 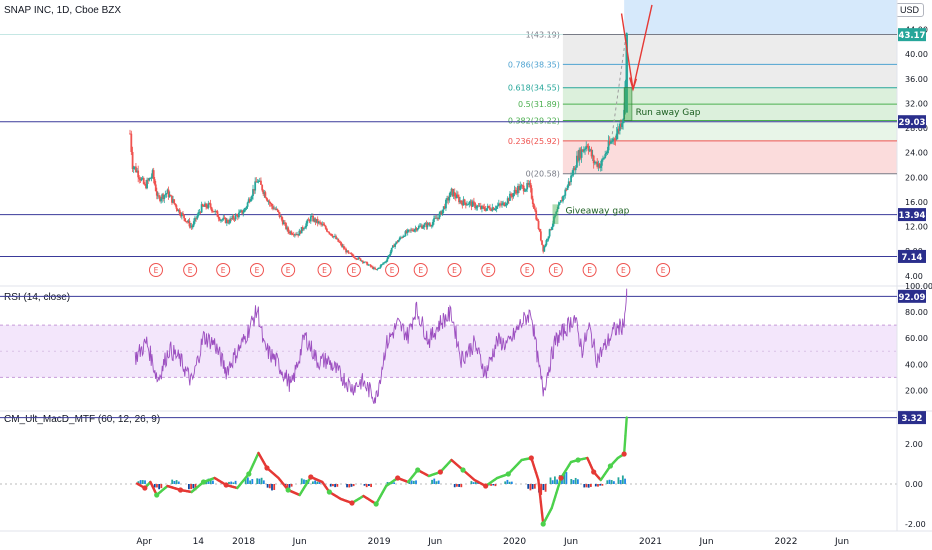 What do you see at coordinates (912, 215) in the screenshot?
I see `price-tag` at bounding box center [912, 215].